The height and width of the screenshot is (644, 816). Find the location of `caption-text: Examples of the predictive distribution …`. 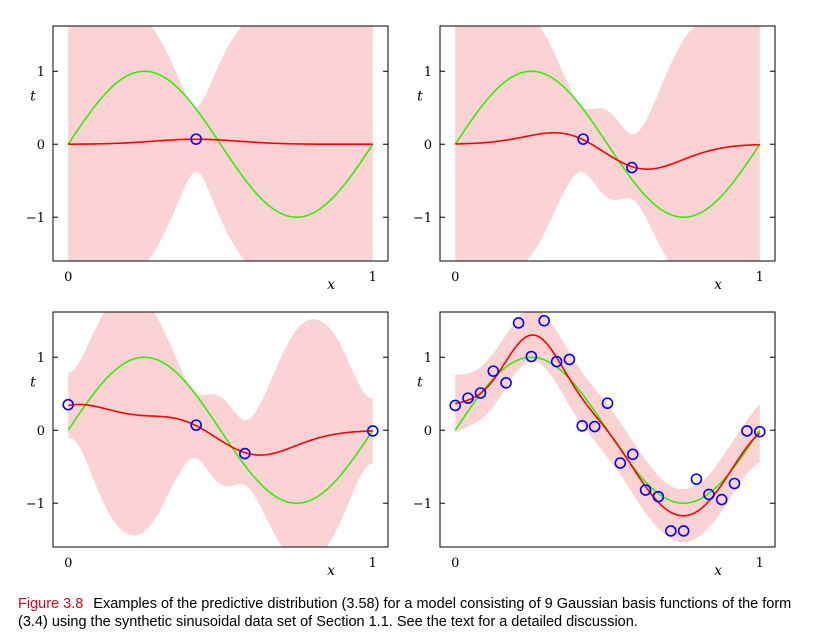

caption-text: Examples of the predictive distribution … is located at coordinates (405, 613).